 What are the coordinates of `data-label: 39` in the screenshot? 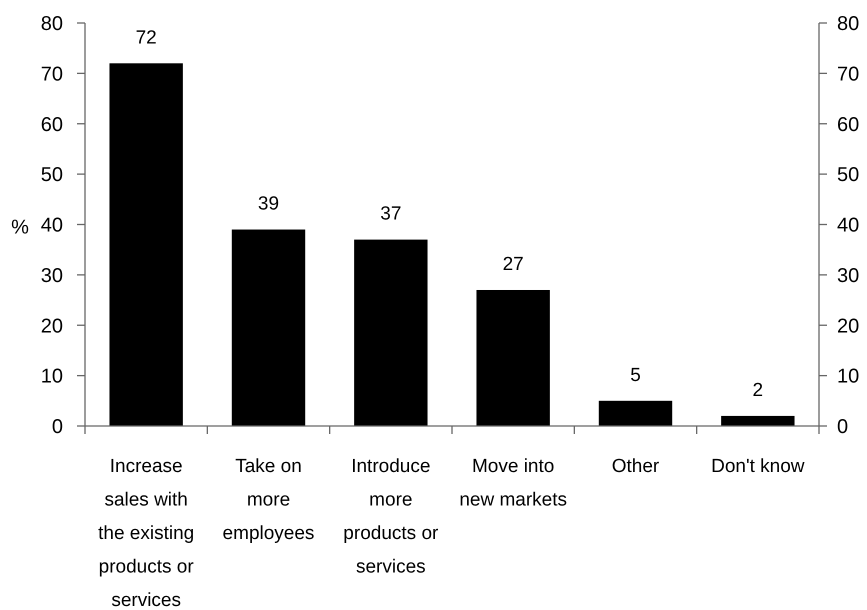 It's located at (269, 204).